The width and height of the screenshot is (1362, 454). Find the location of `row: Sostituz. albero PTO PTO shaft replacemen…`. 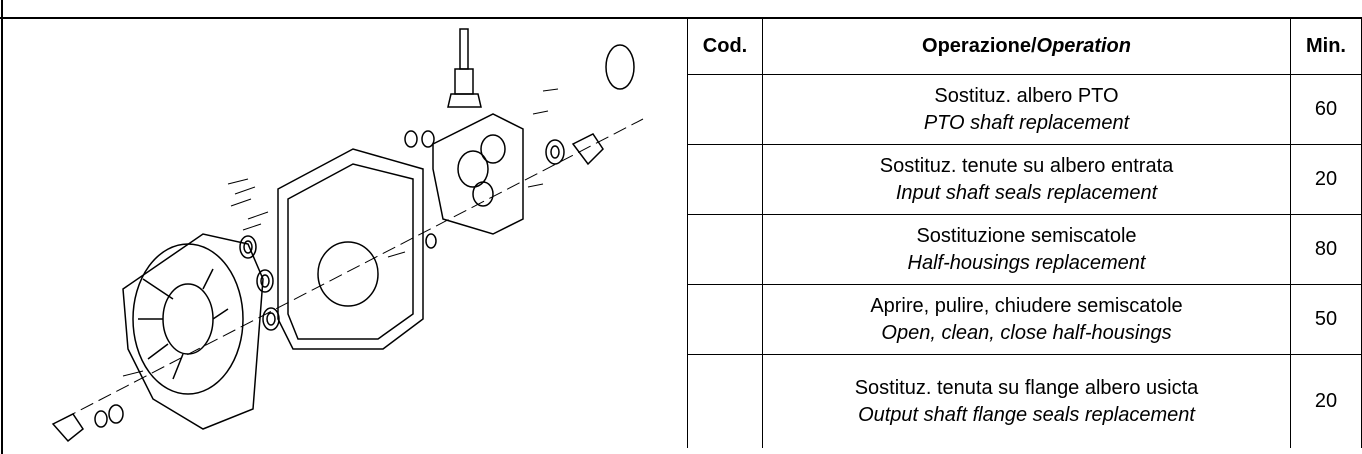

row: Sostituz. albero PTO PTO shaft replacemen… is located at coordinates (1024, 109).